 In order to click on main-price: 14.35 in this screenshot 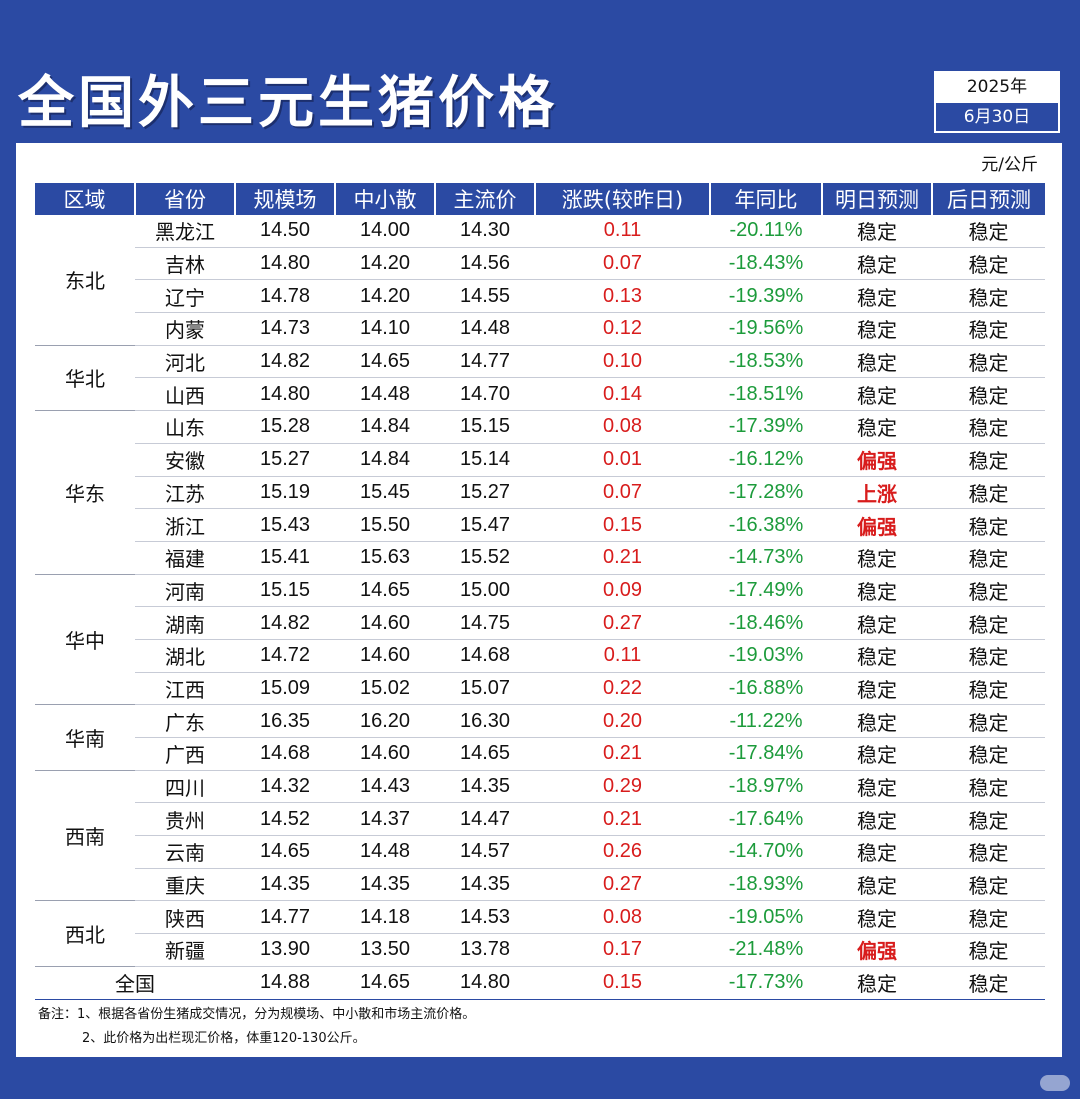, I will do `click(485, 885)`.